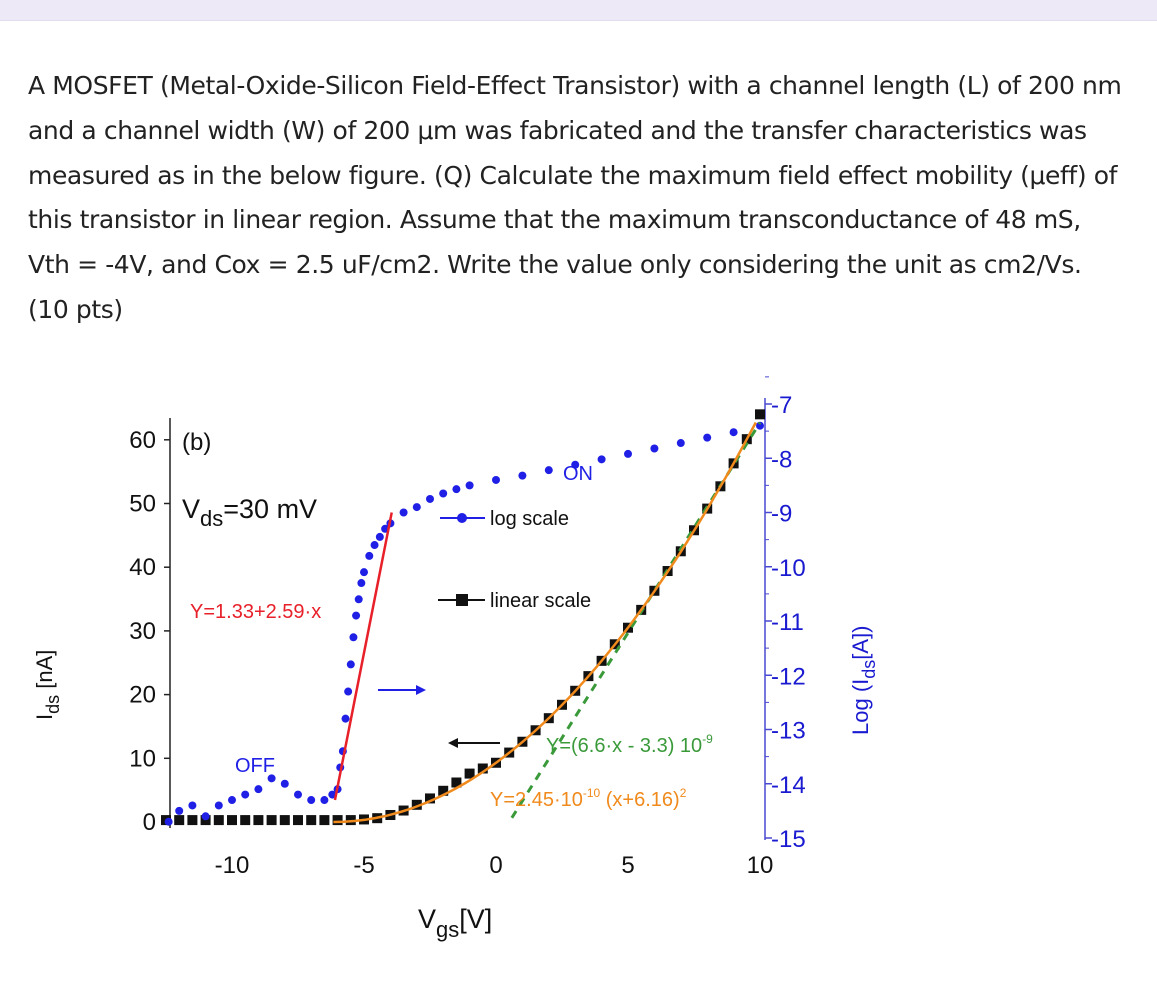 This screenshot has height=1000, width=1157. I want to click on y-right-tick-label: -14, so click(788, 785).